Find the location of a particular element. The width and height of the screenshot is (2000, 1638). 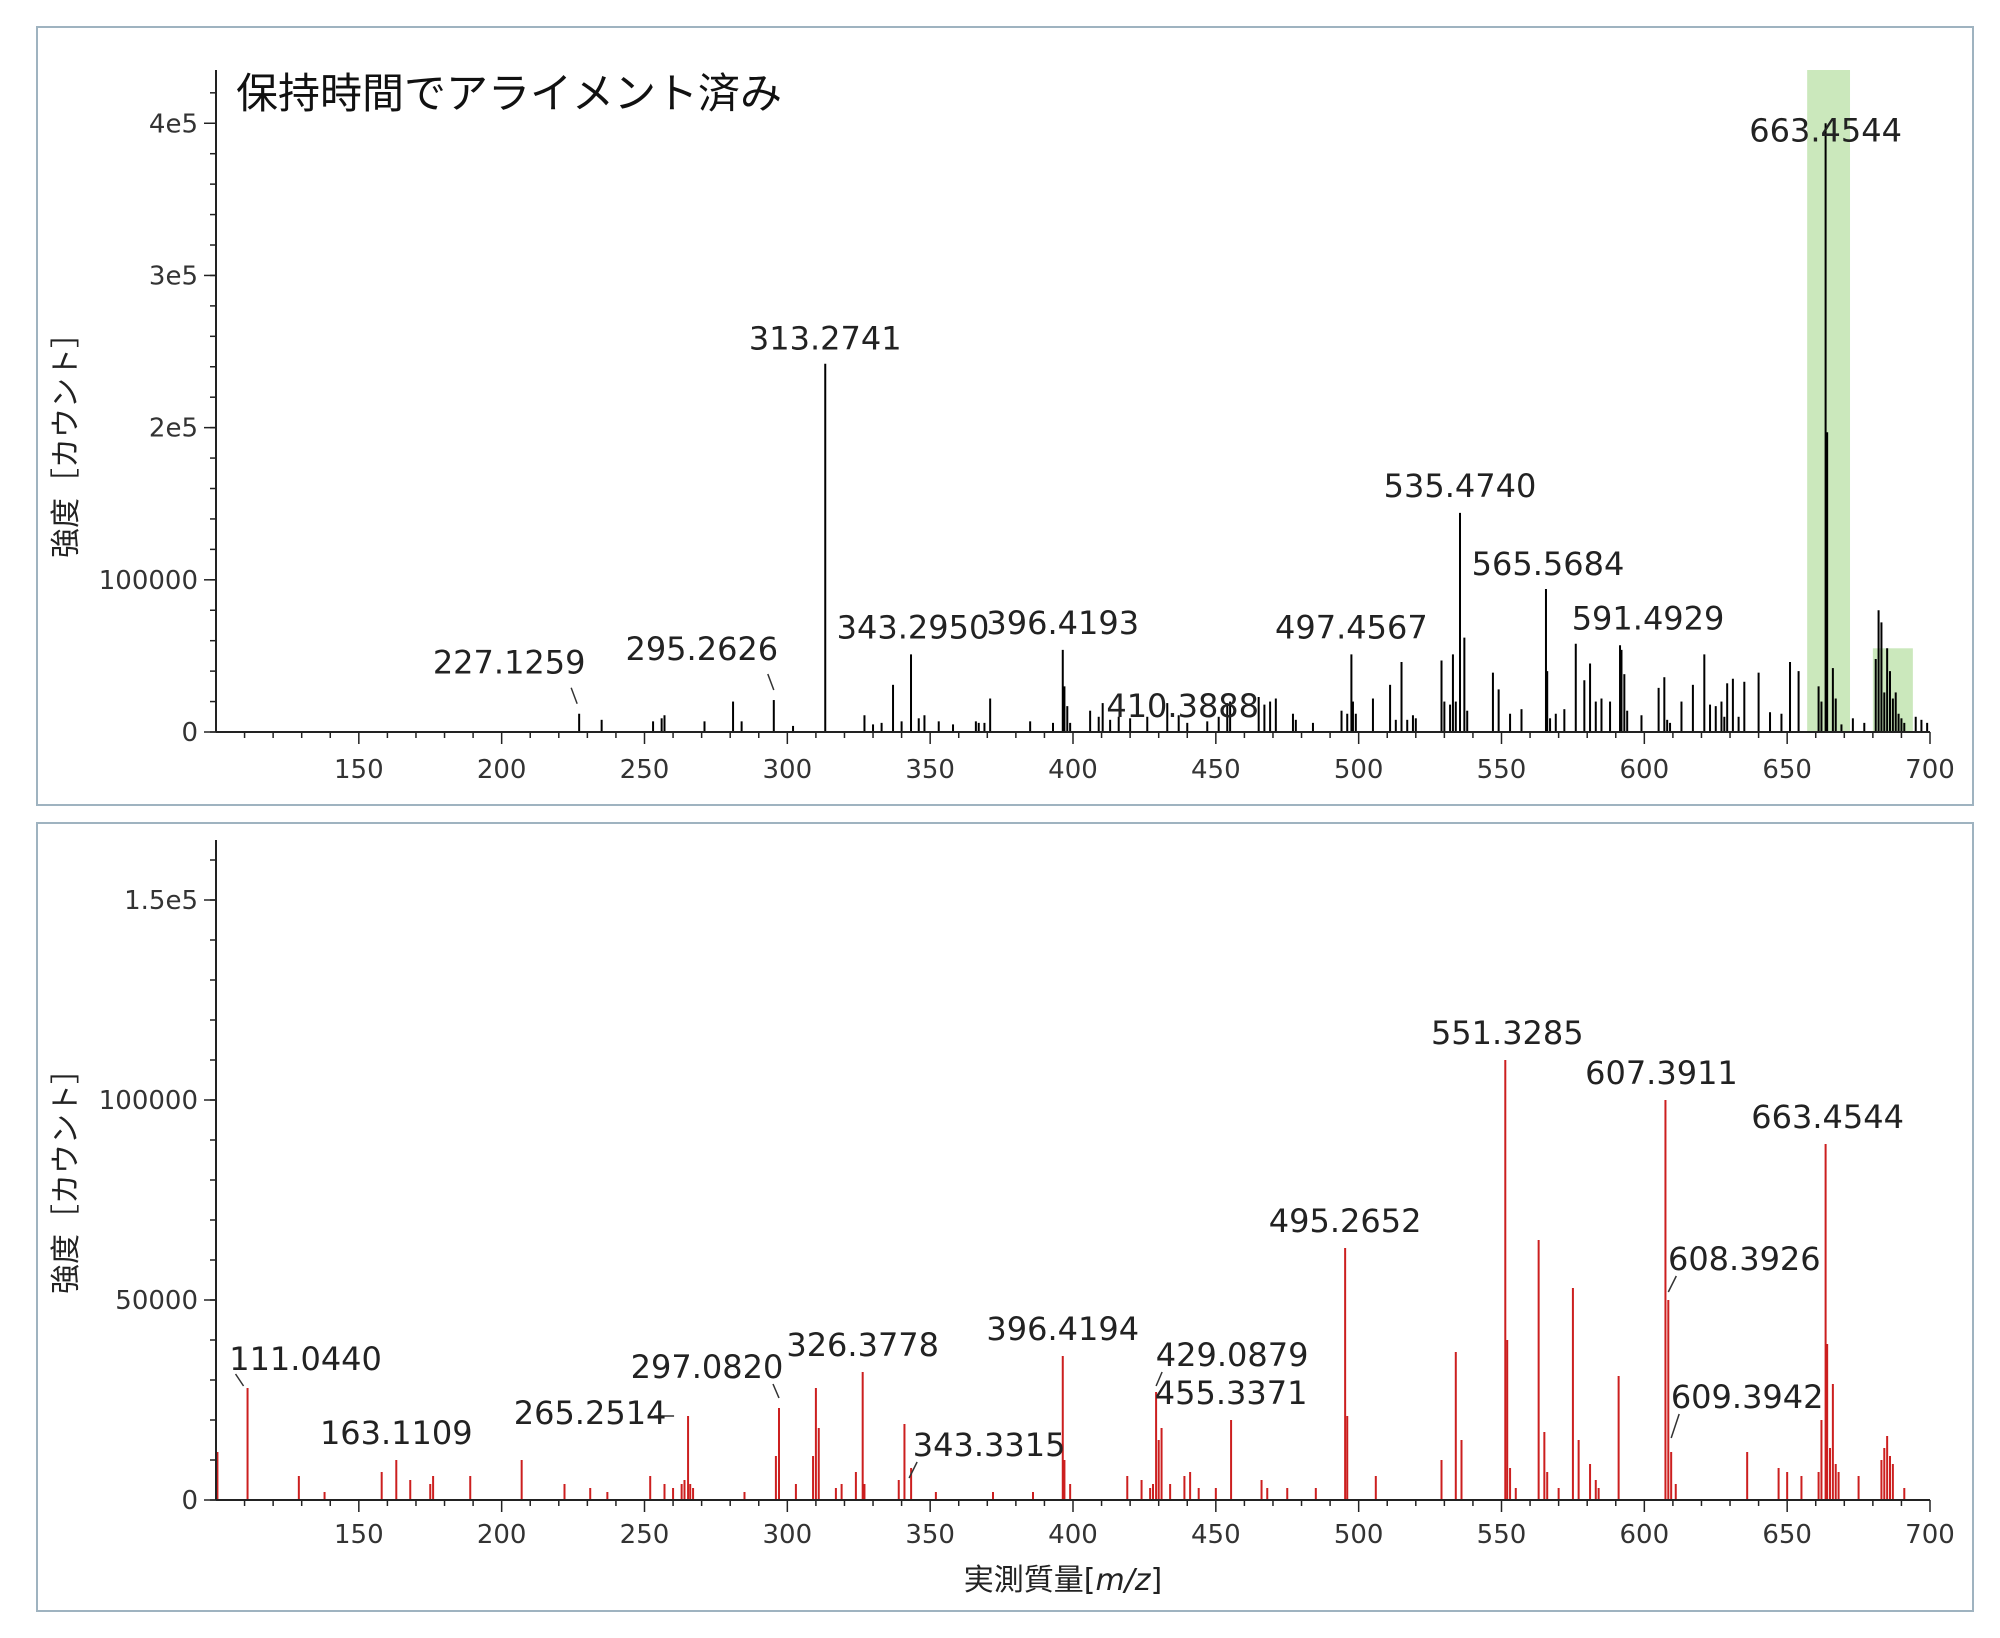

peak-label: 429.0879 is located at coordinates (1232, 1355).